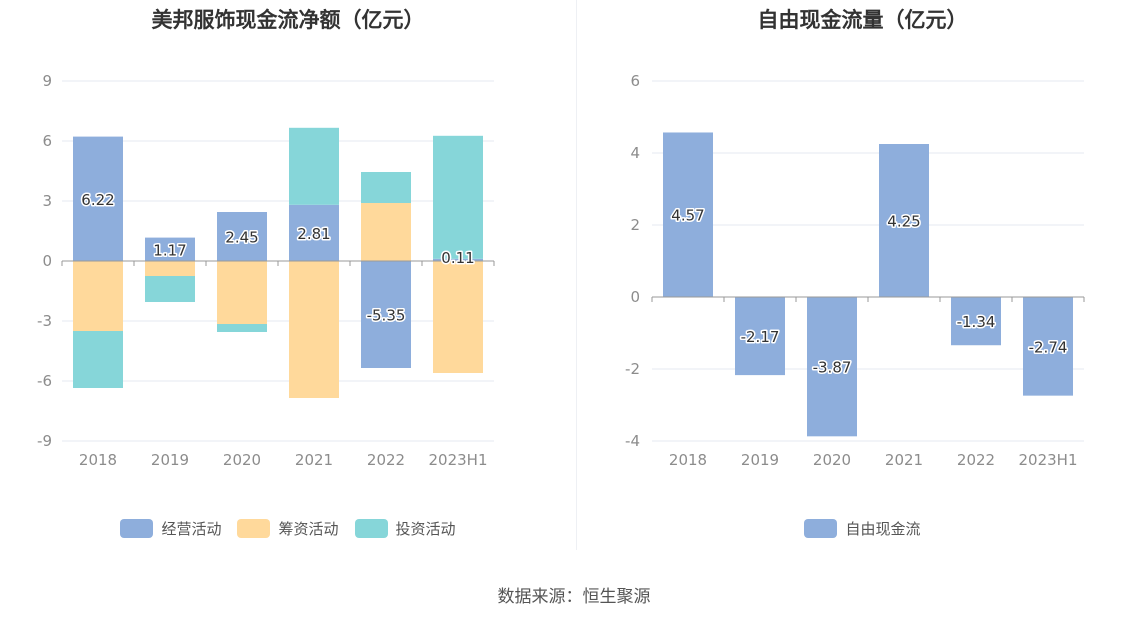 Image resolution: width=1148 pixels, height=619 pixels. I want to click on legend-label: 筹资活动, so click(308, 529).